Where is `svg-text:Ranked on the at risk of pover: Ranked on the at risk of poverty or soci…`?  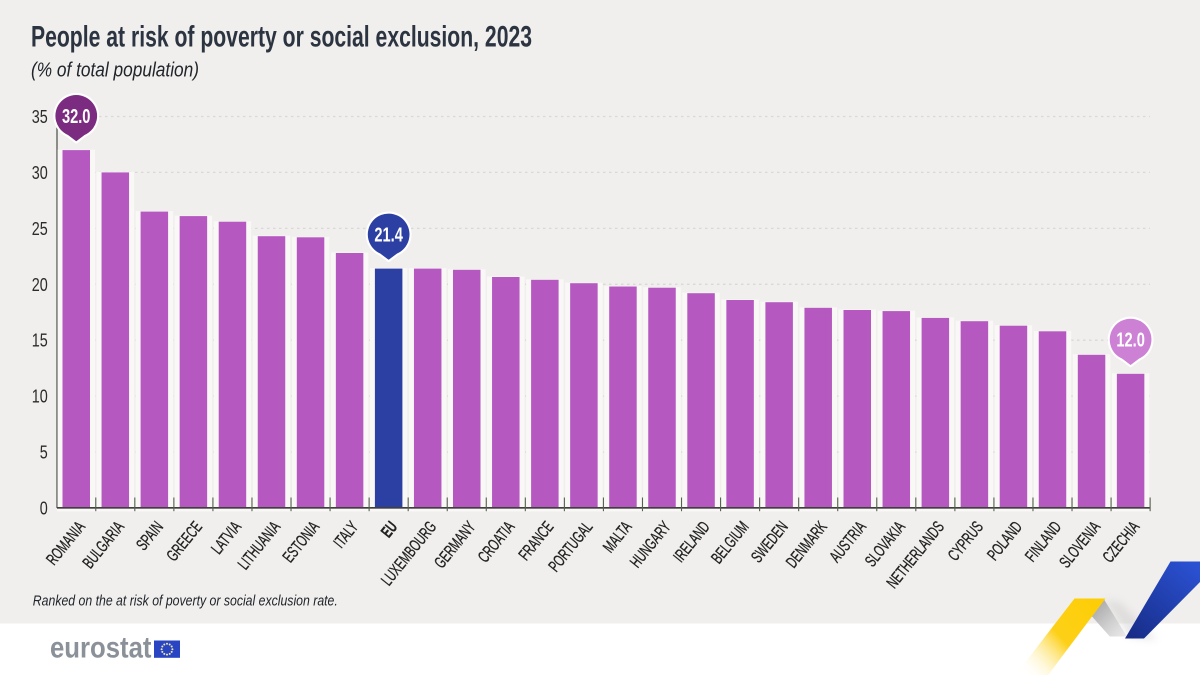 svg-text:Ranked on the at risk of pover: Ranked on the at risk of poverty or soci… is located at coordinates (185, 601).